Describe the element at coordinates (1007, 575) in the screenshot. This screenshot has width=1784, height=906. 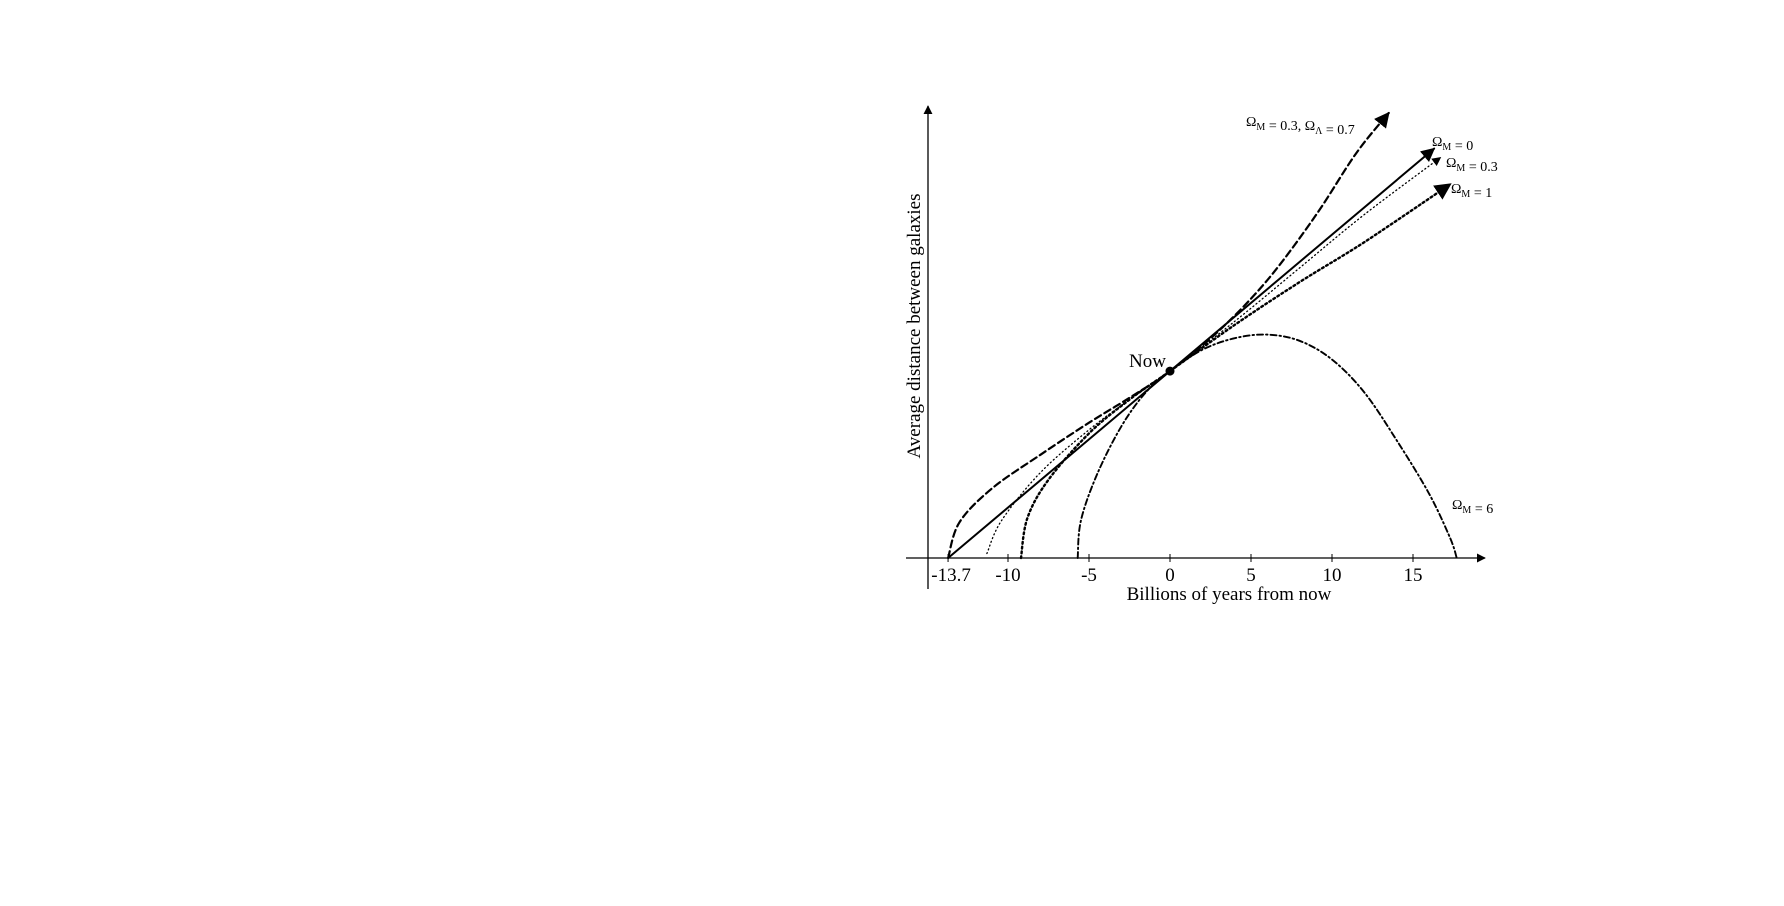
I see `x-tick-label: -10` at that location.